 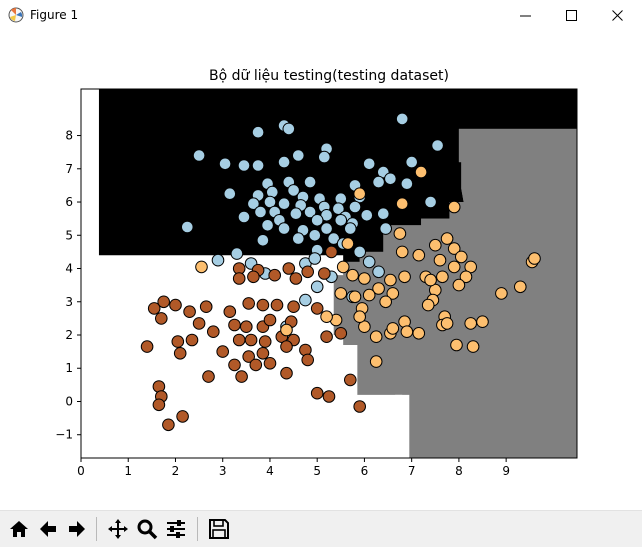 What do you see at coordinates (219, 529) in the screenshot?
I see `save-button` at bounding box center [219, 529].